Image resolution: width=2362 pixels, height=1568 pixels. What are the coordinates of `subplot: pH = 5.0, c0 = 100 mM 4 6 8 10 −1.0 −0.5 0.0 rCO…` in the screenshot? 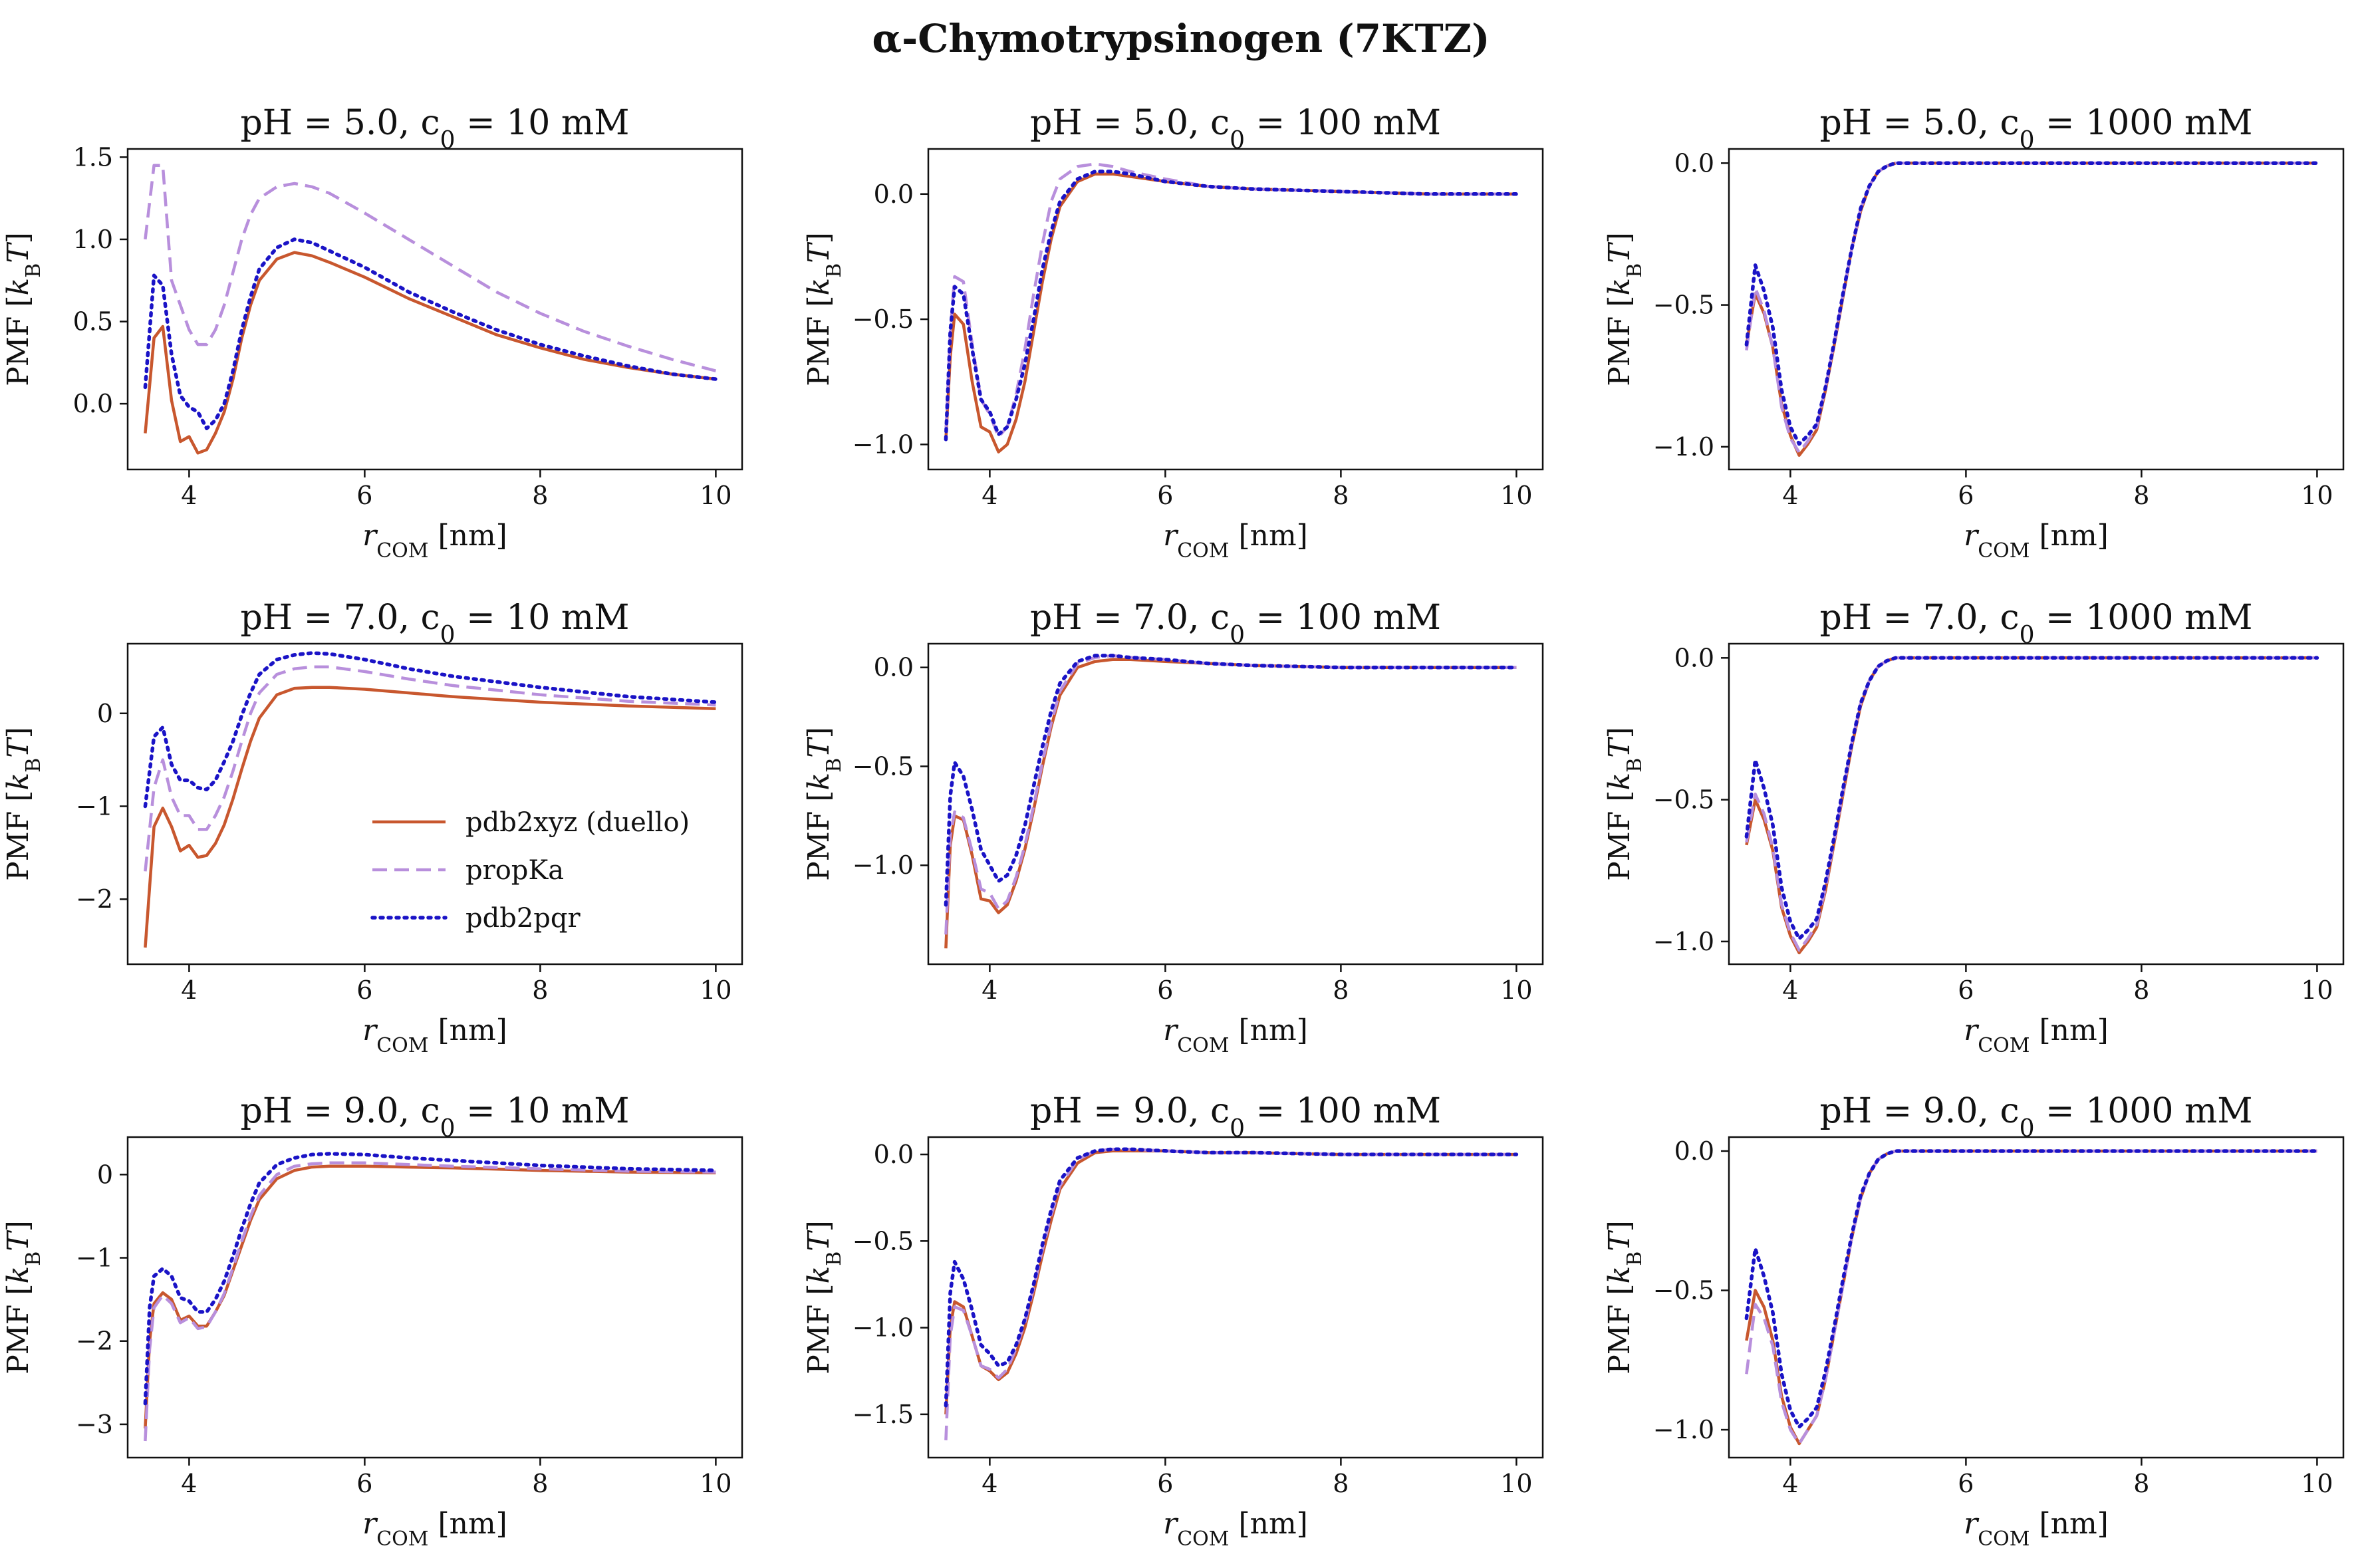 It's located at (1173, 333).